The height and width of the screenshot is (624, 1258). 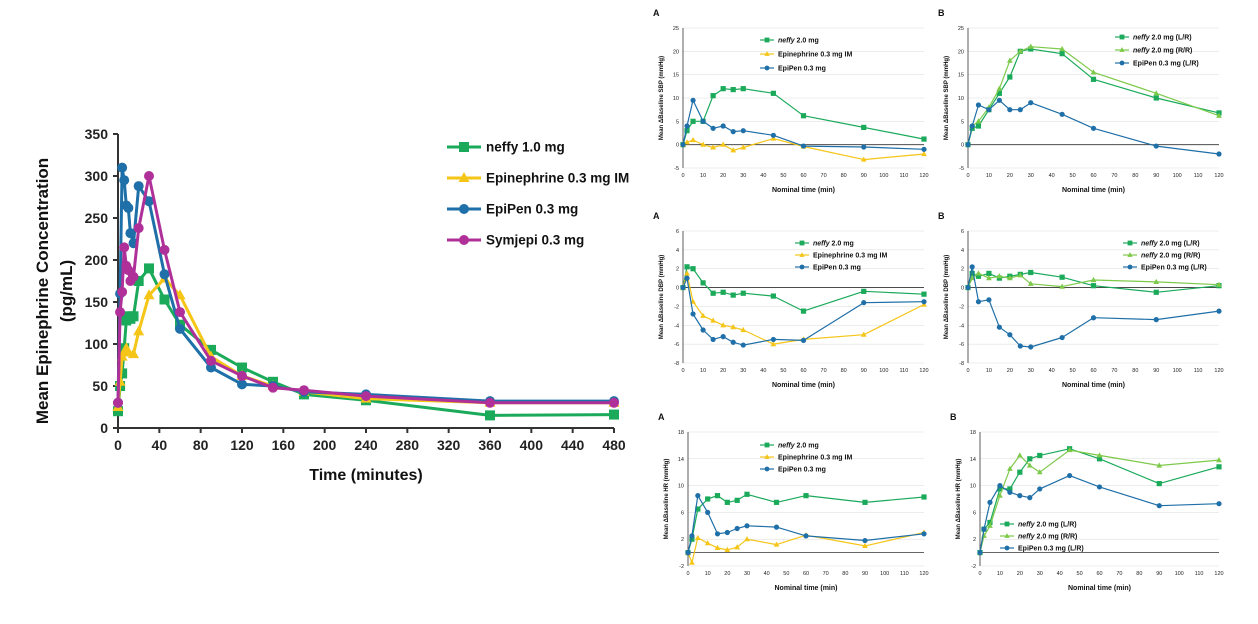 What do you see at coordinates (806, 523) in the screenshot?
I see `series-neffy-2-0-mg` at bounding box center [806, 523].